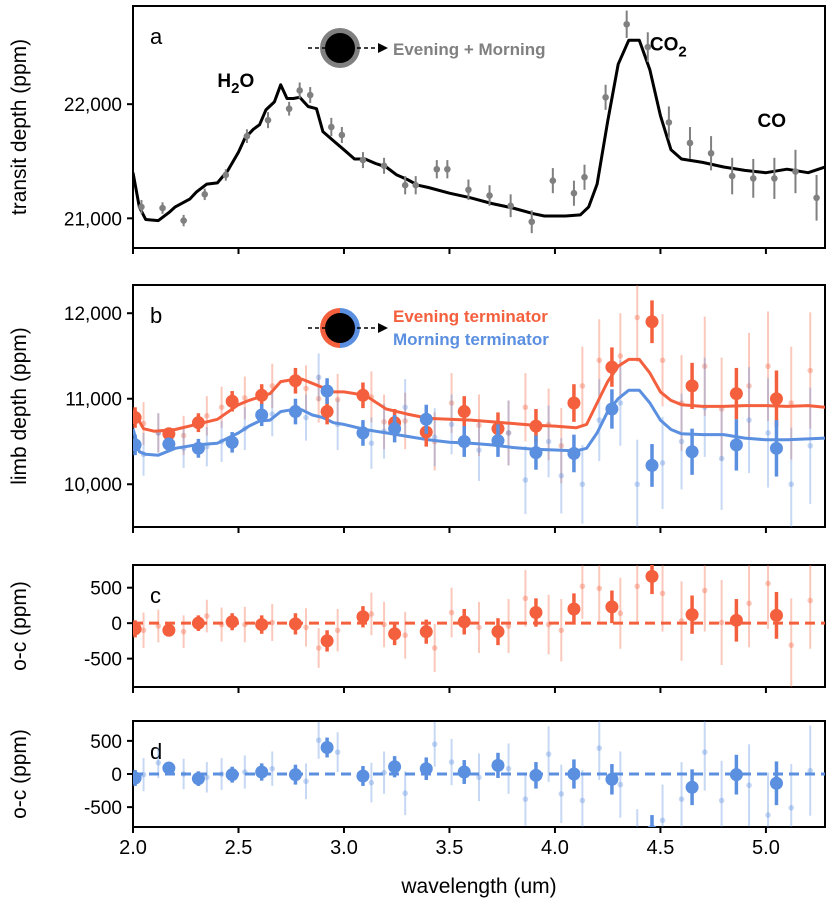  What do you see at coordinates (246, 81) in the screenshot?
I see `annotation-tail: O` at bounding box center [246, 81].